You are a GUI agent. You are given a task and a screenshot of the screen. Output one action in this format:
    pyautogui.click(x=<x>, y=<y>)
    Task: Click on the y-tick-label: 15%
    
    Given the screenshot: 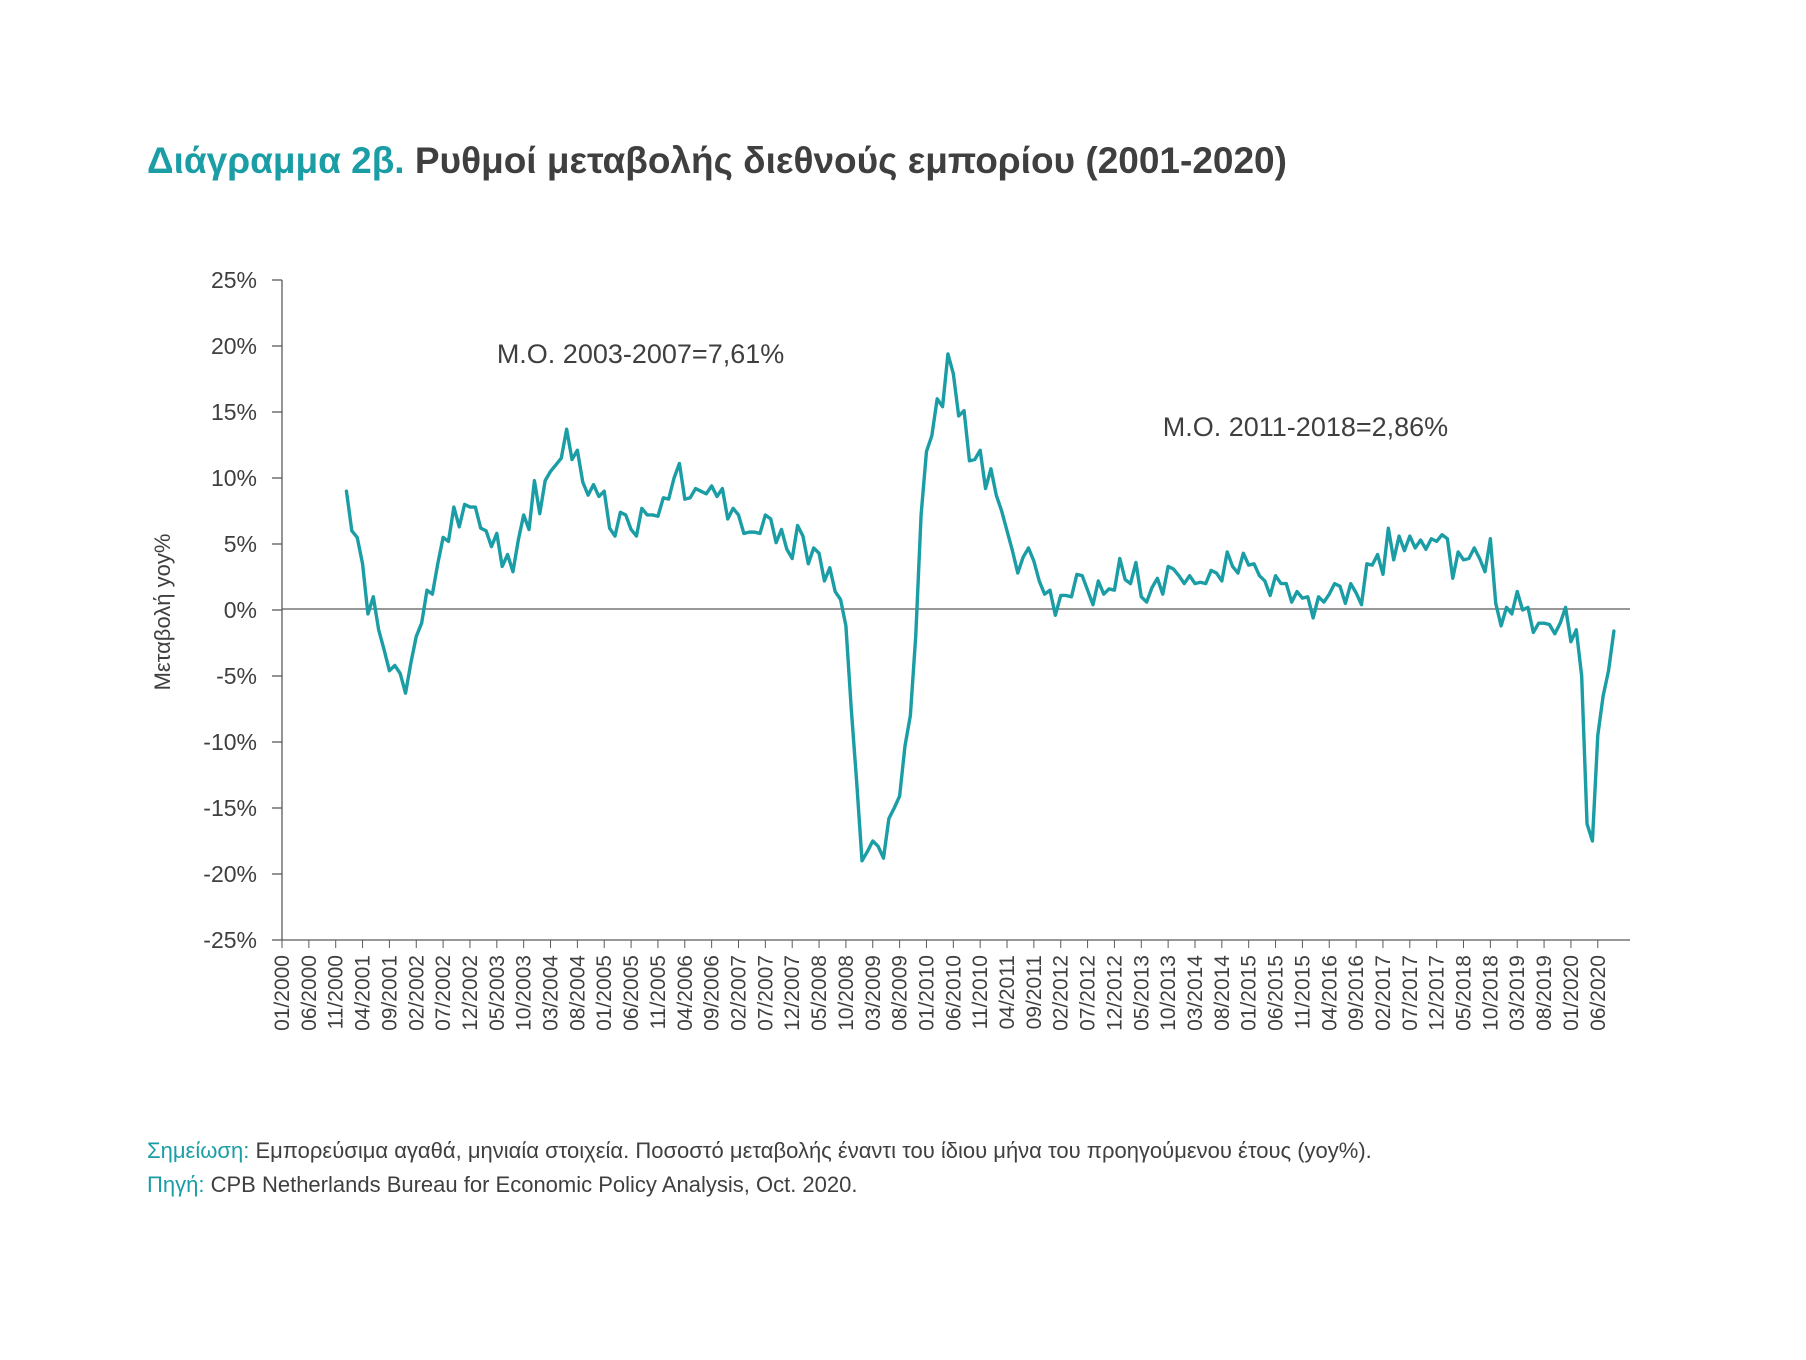 What is the action you would take?
    pyautogui.click(x=234, y=412)
    